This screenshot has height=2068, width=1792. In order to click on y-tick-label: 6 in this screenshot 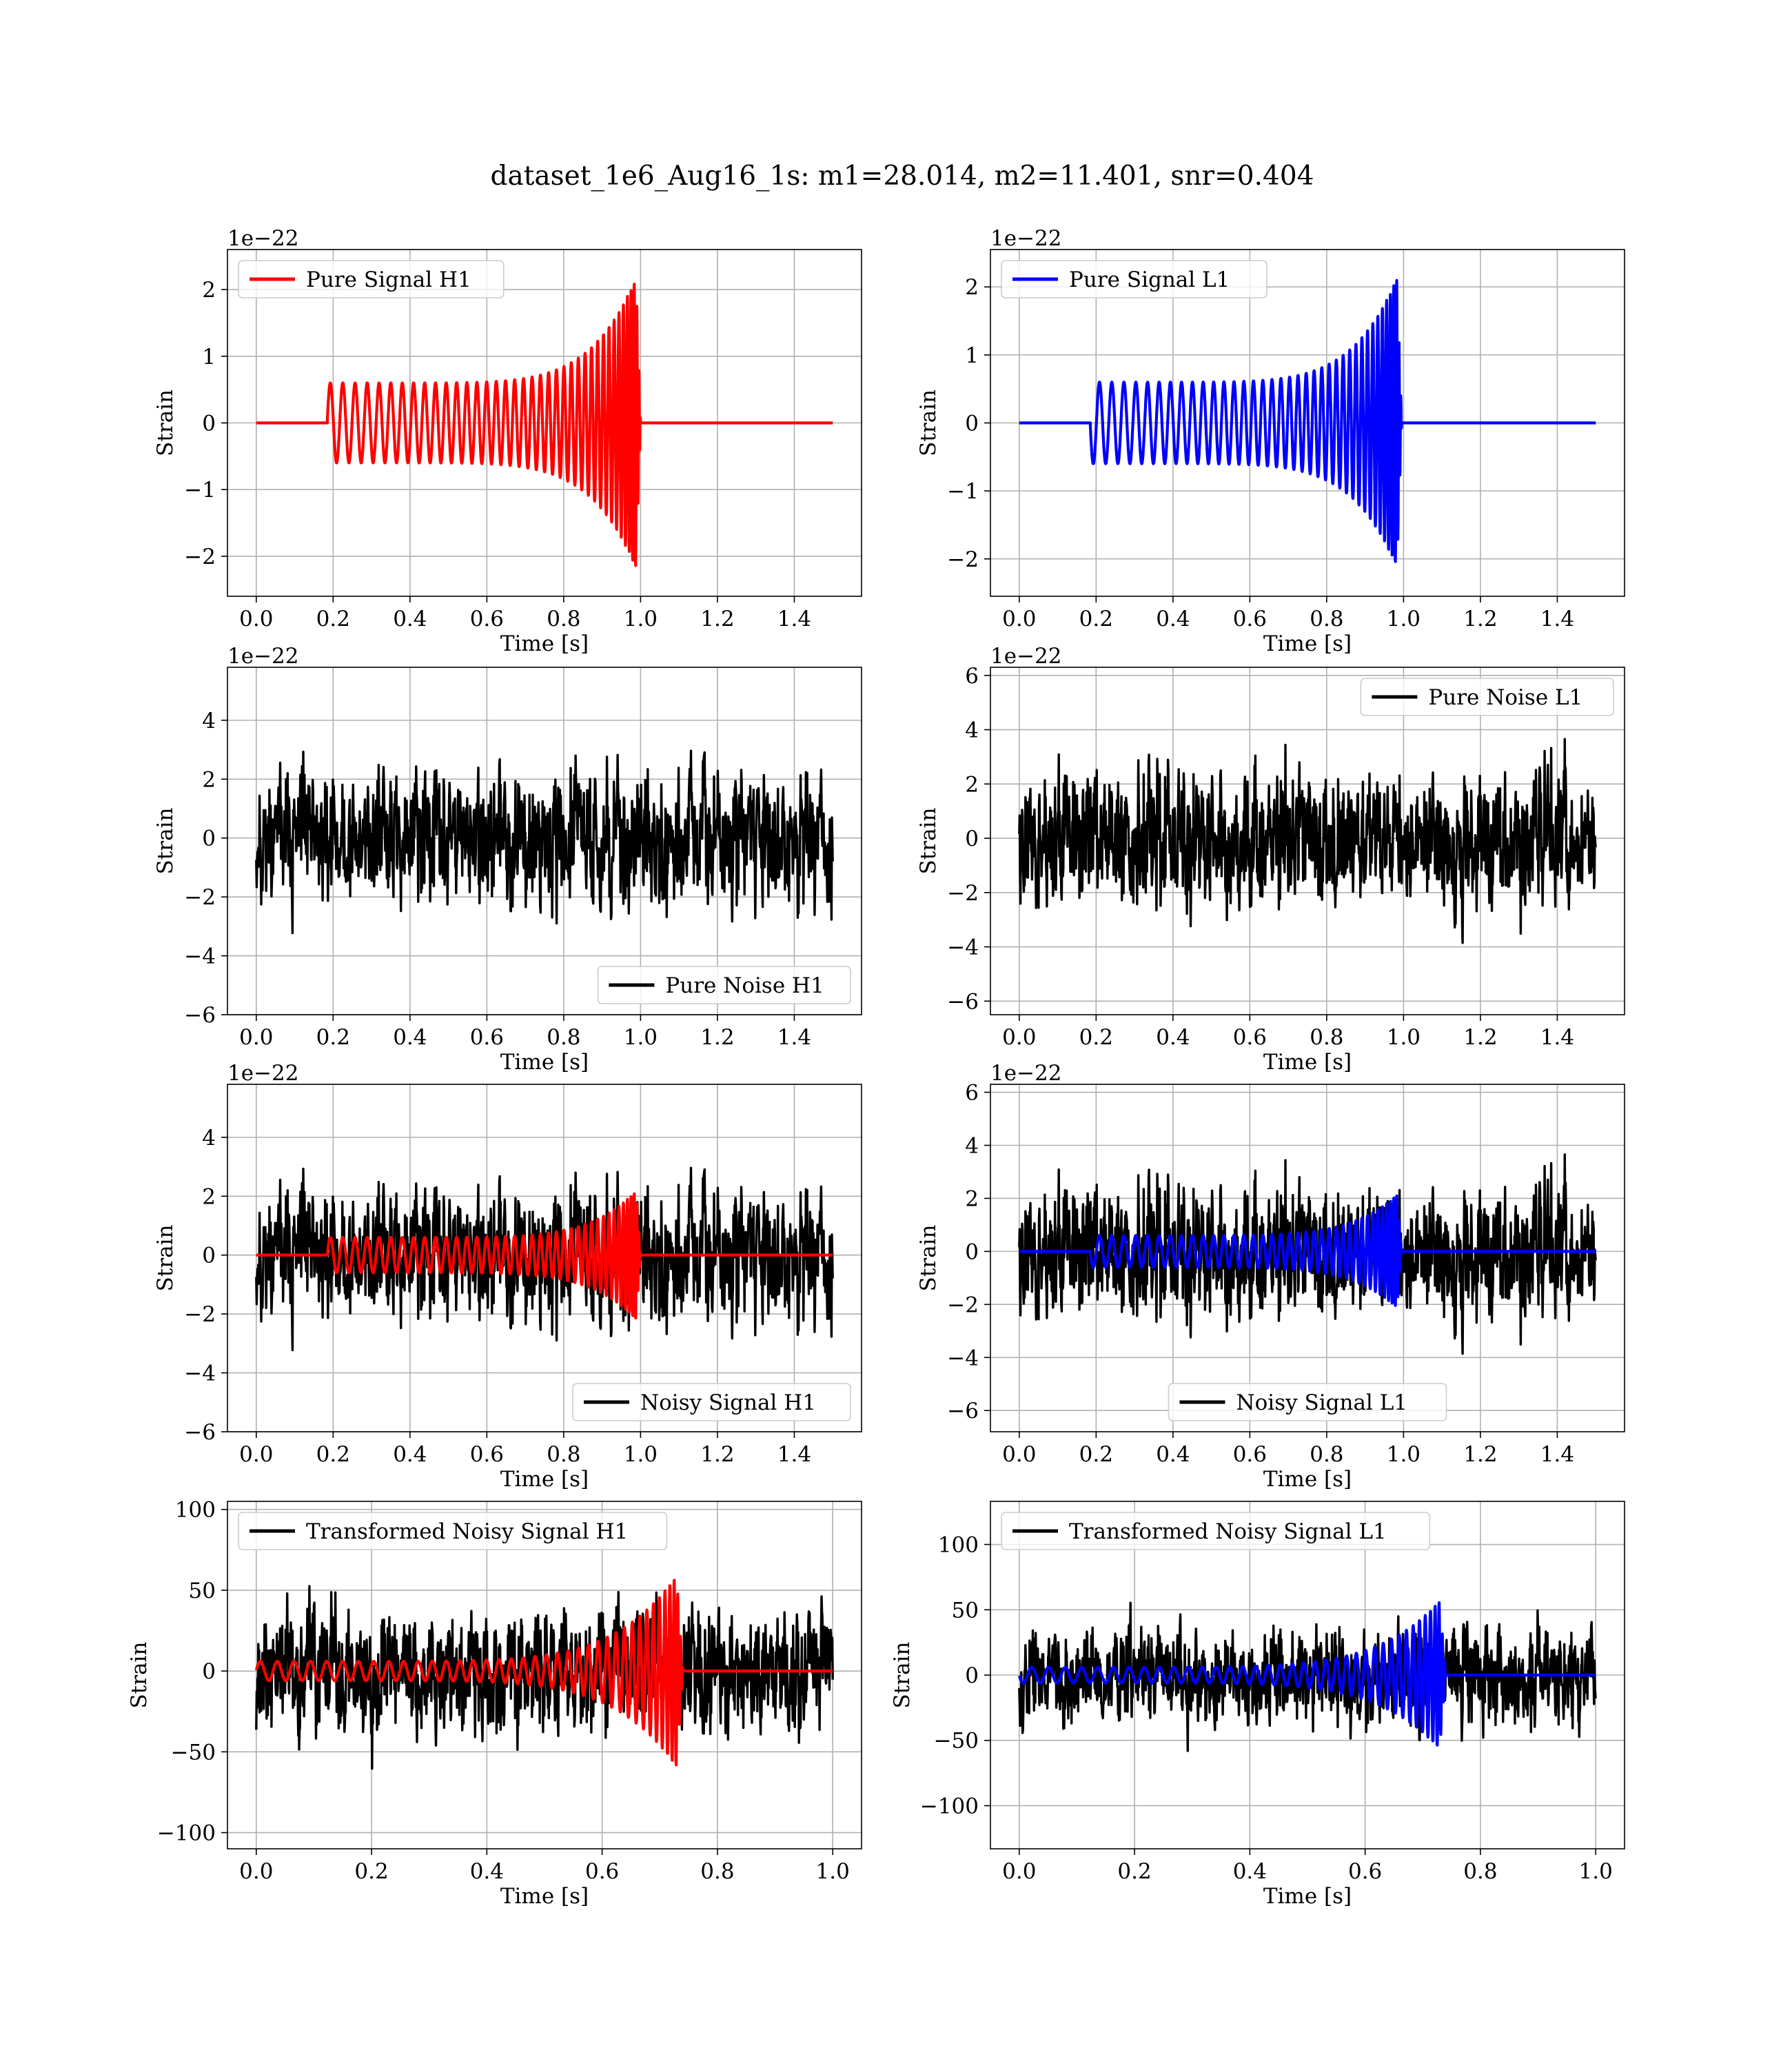, I will do `click(972, 1093)`.